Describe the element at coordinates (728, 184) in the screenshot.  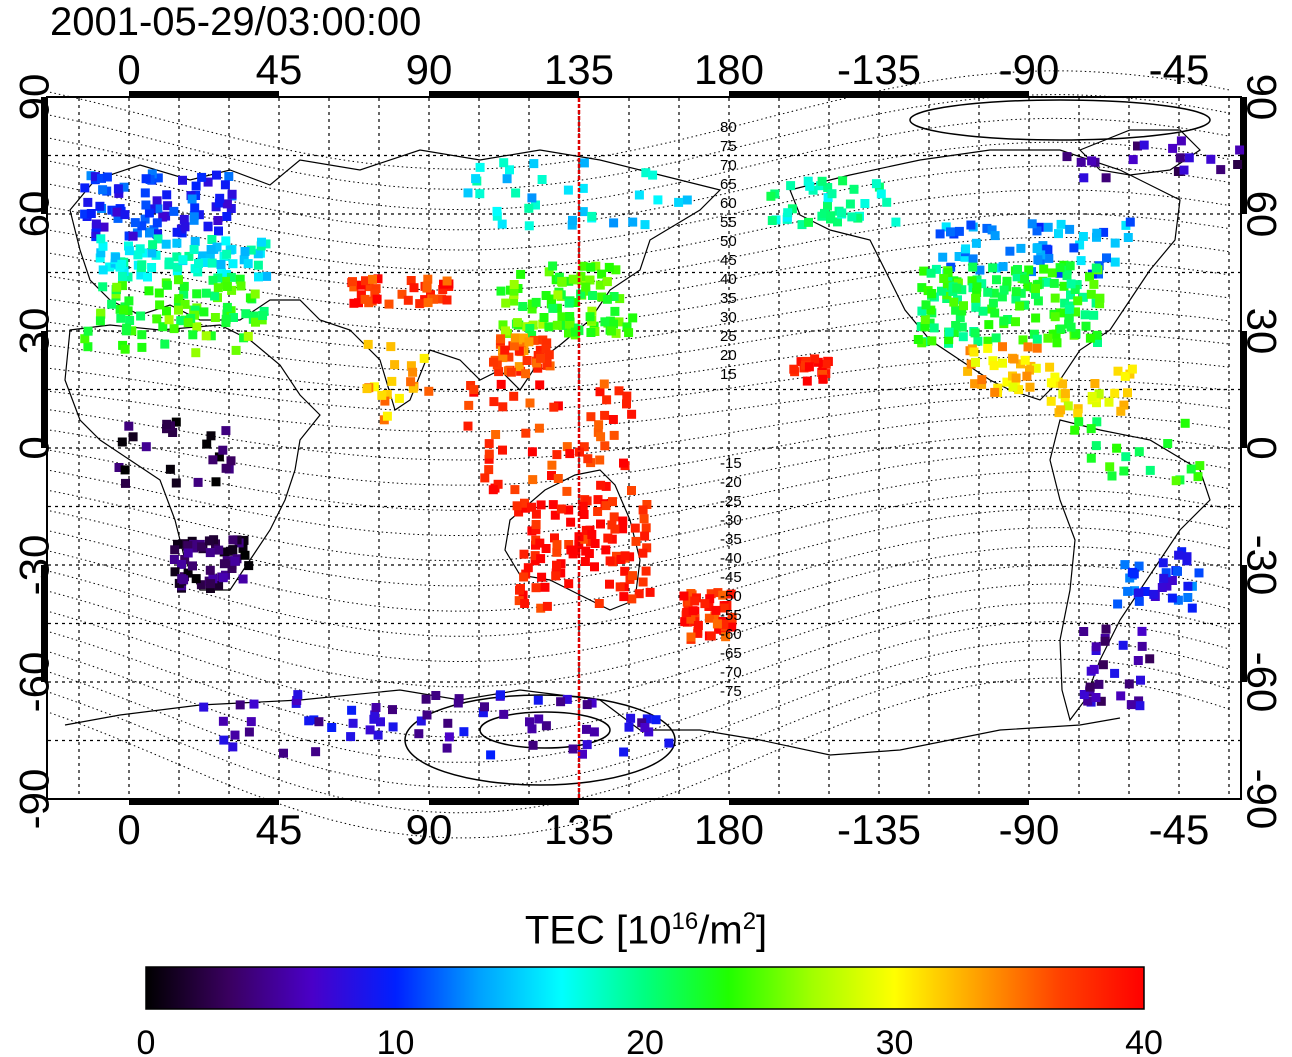
I see `mlat-label-north: 65` at that location.